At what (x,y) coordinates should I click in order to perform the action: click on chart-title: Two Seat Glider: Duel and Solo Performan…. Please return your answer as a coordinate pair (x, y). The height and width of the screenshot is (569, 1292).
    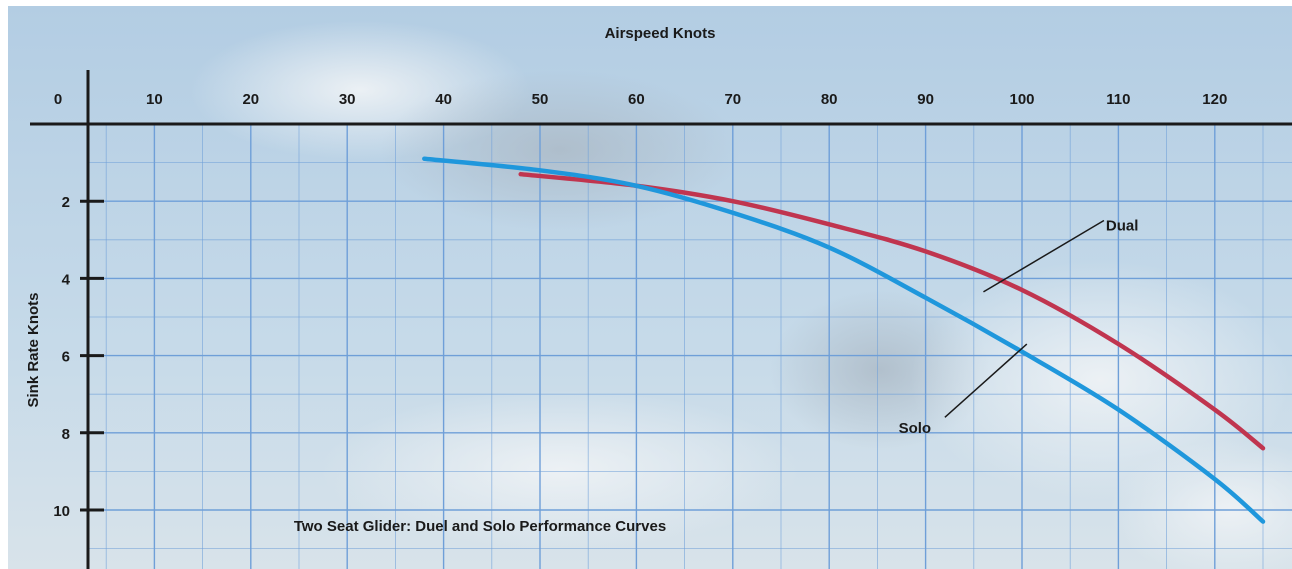
    Looking at the image, I should click on (480, 526).